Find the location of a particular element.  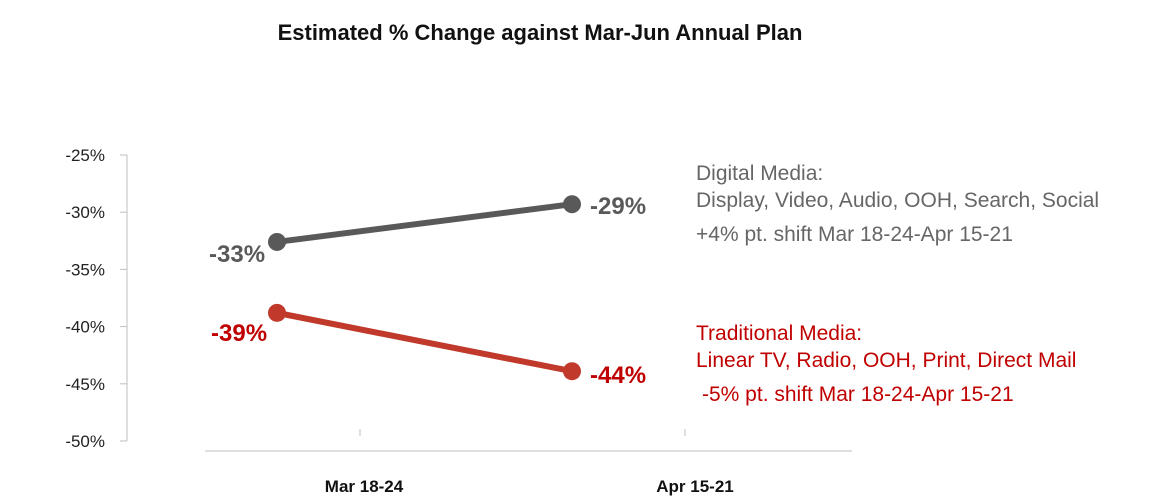

y-tick-label: -35% is located at coordinates (85, 269).